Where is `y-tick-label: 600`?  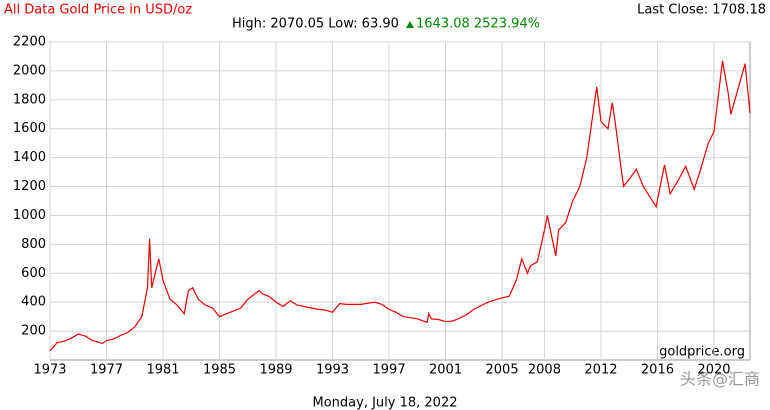
y-tick-label: 600 is located at coordinates (33, 273).